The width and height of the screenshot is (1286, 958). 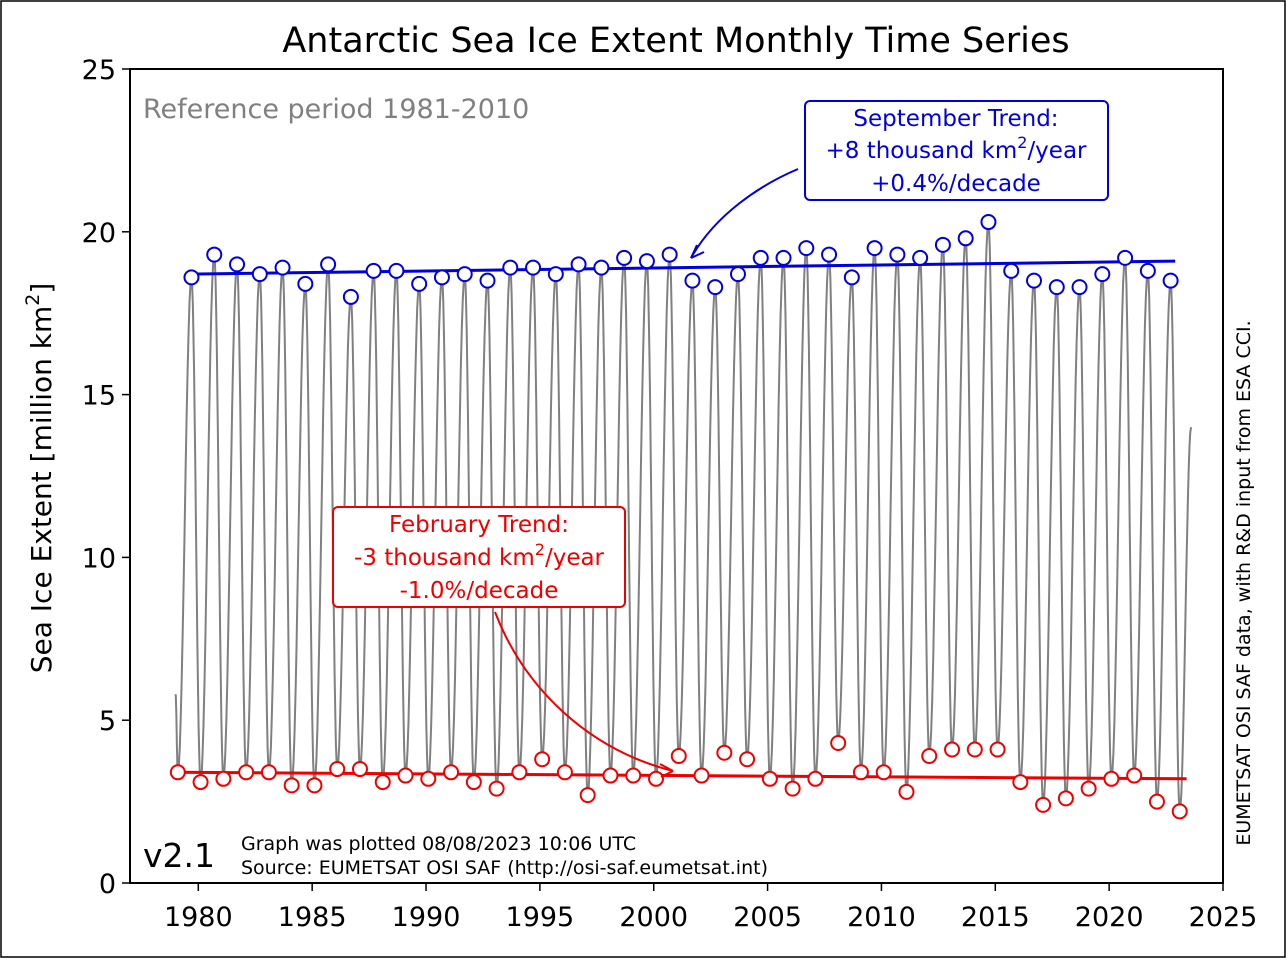 What do you see at coordinates (922, 151) in the screenshot?
I see `september-rate-main: +8 thousand km` at bounding box center [922, 151].